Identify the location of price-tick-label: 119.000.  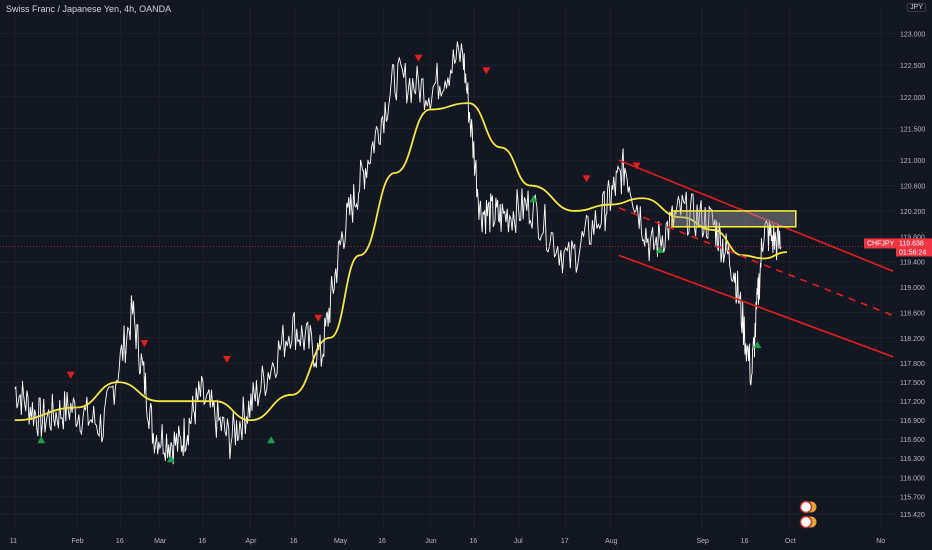
(912, 288).